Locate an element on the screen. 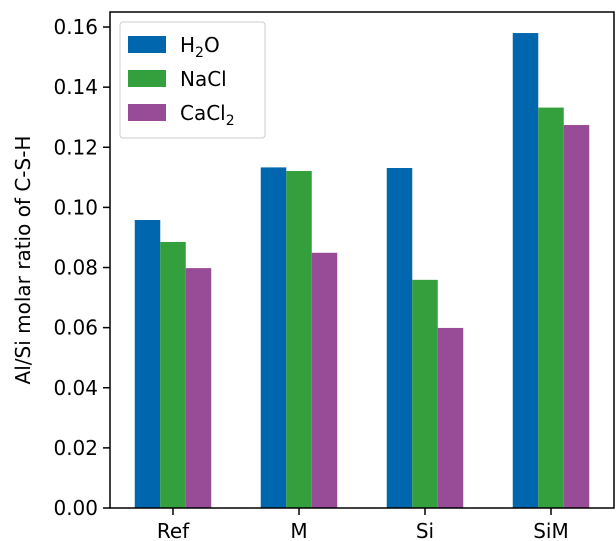 The height and width of the screenshot is (541, 616). y-tick-label: 0.12 is located at coordinates (75, 147).